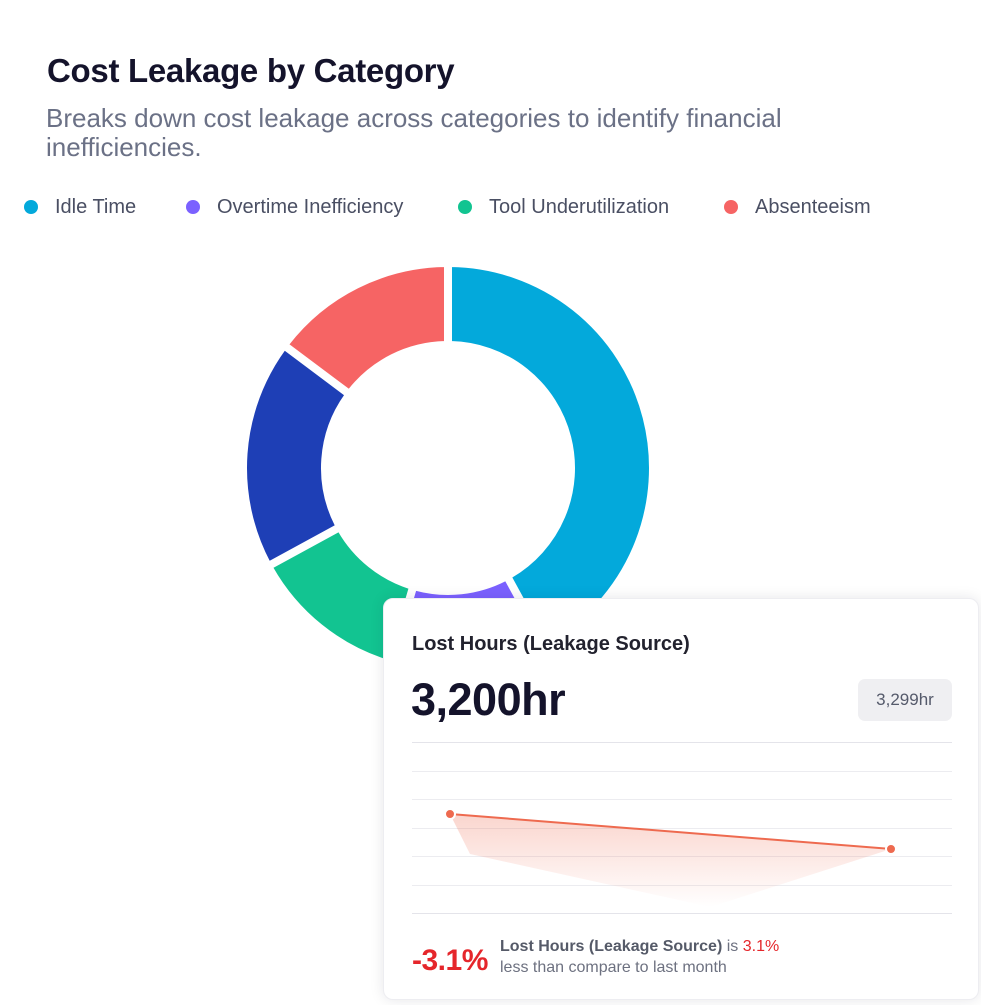  I want to click on legend-item-overtime-inefficiency: Overtime Inefficiency, so click(294, 207).